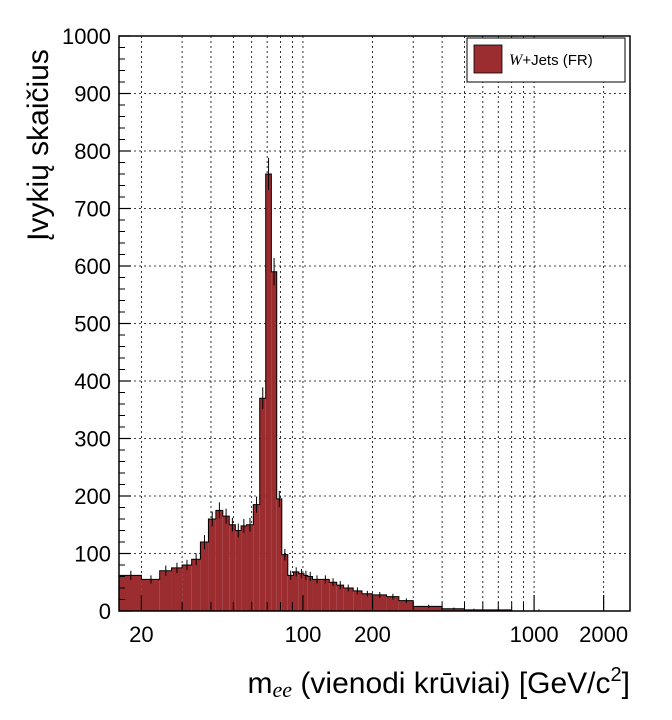  Describe the element at coordinates (372, 634) in the screenshot. I see `x-tick-label: 200` at that location.